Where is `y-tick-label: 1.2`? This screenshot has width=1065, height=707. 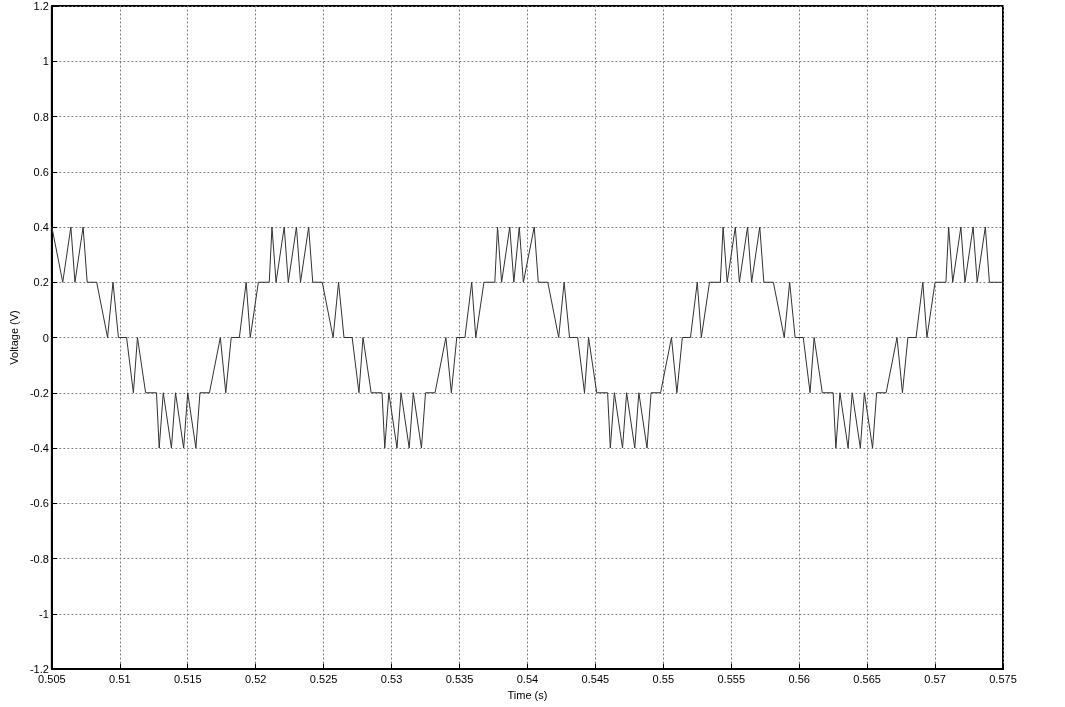 y-tick-label: 1.2 is located at coordinates (41, 6).